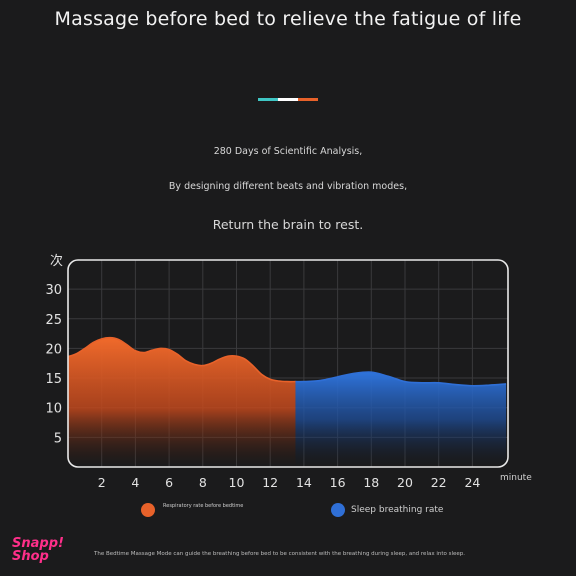  What do you see at coordinates (203, 506) in the screenshot?
I see `legend-label-before-bed: Respiratory rate before bedtime` at bounding box center [203, 506].